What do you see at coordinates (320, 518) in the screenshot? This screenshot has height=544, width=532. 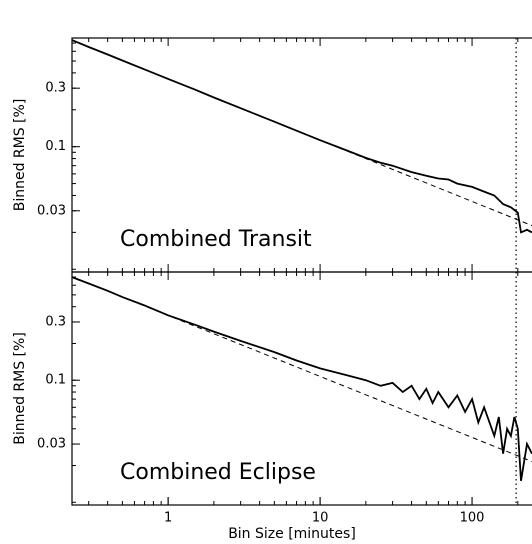 I see `x-tick-label: 10` at bounding box center [320, 518].